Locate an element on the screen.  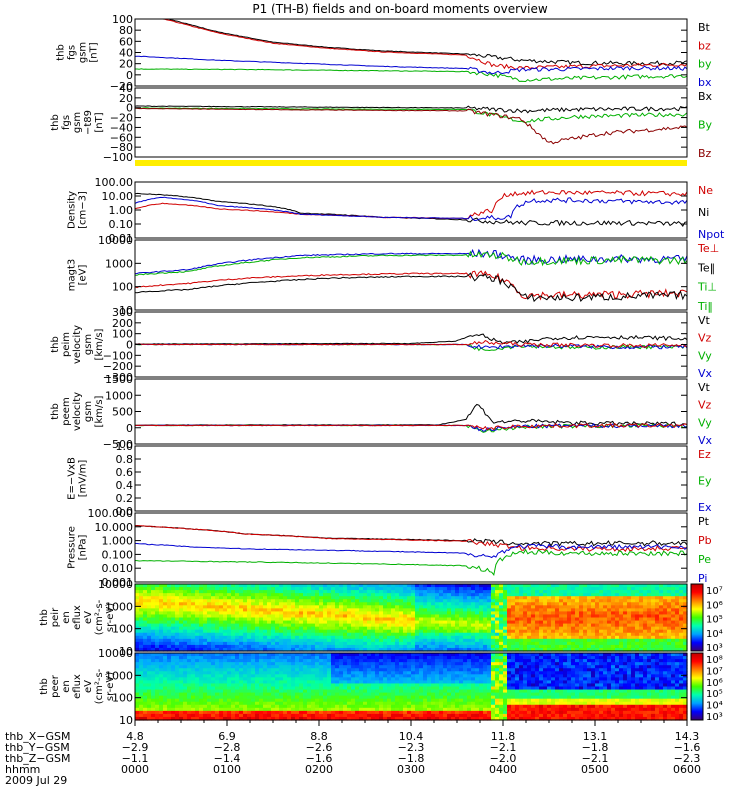
legend-entry: Ne is located at coordinates (705, 190).